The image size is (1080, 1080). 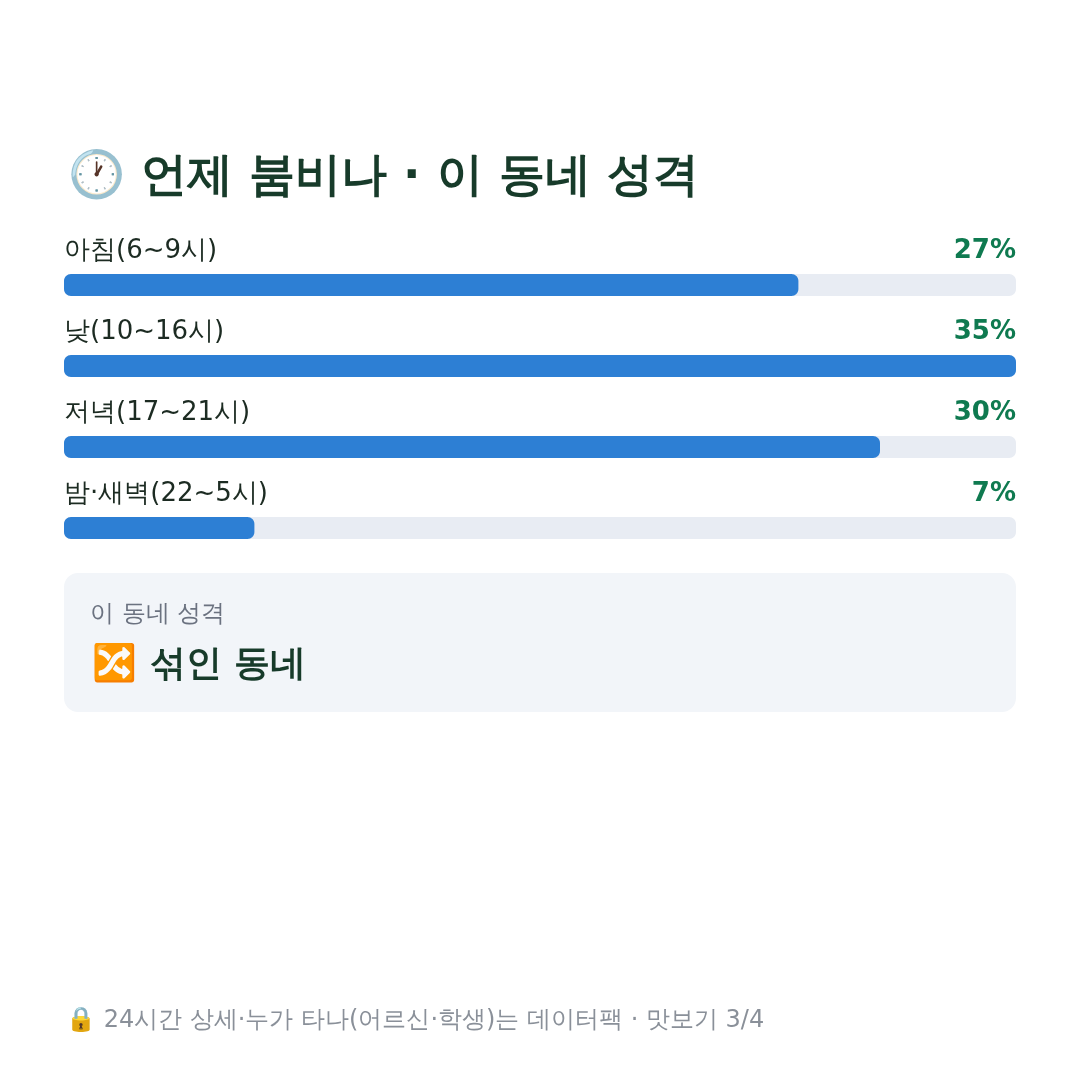 What do you see at coordinates (984, 411) in the screenshot?
I see `data-label: 30%` at bounding box center [984, 411].